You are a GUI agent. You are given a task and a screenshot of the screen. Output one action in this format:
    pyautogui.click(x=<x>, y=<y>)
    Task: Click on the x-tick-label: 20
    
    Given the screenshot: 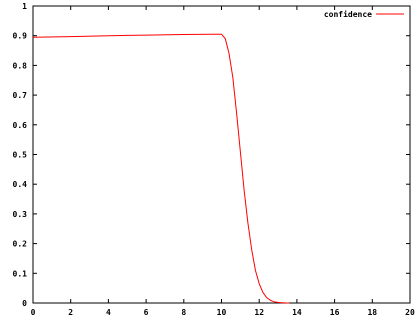 What is the action you would take?
    pyautogui.click(x=410, y=312)
    